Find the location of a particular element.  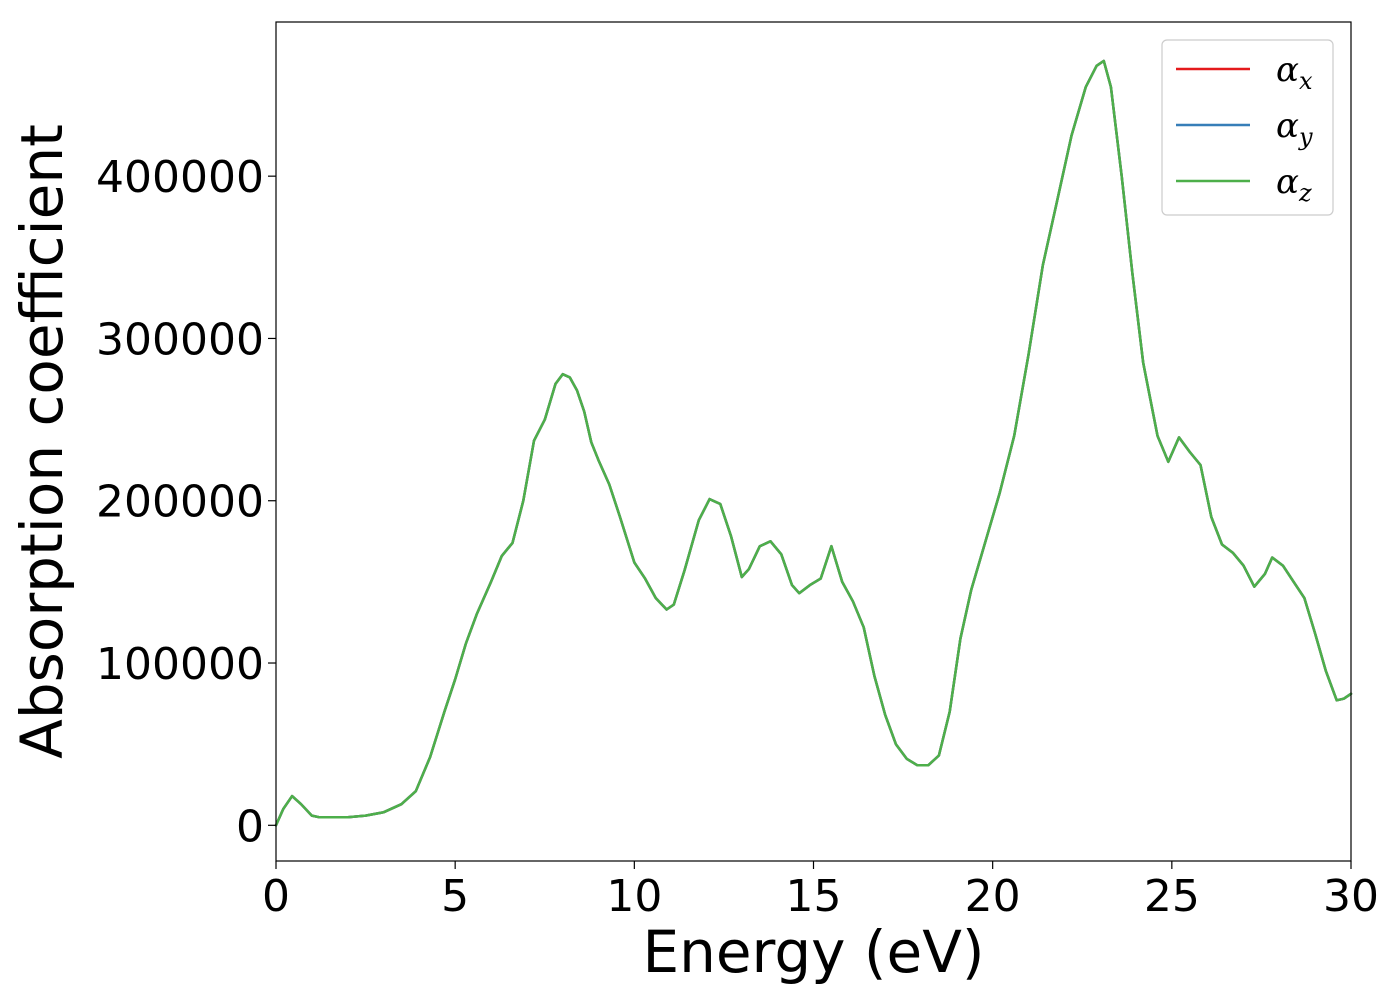

legend-label-y: αy is located at coordinates (1294, 128).